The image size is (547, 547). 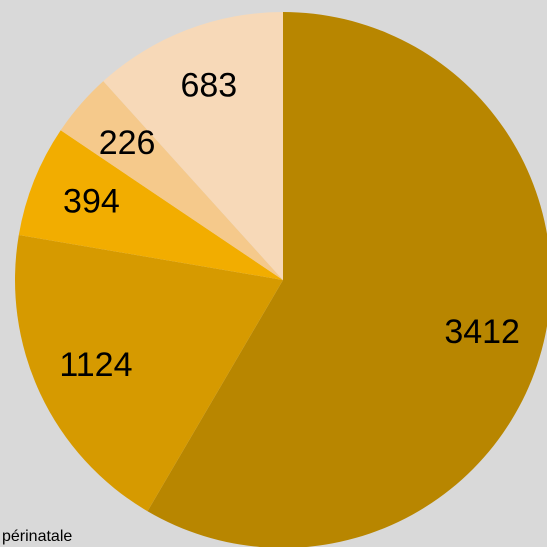 I want to click on data-label: 394, so click(x=91, y=201).